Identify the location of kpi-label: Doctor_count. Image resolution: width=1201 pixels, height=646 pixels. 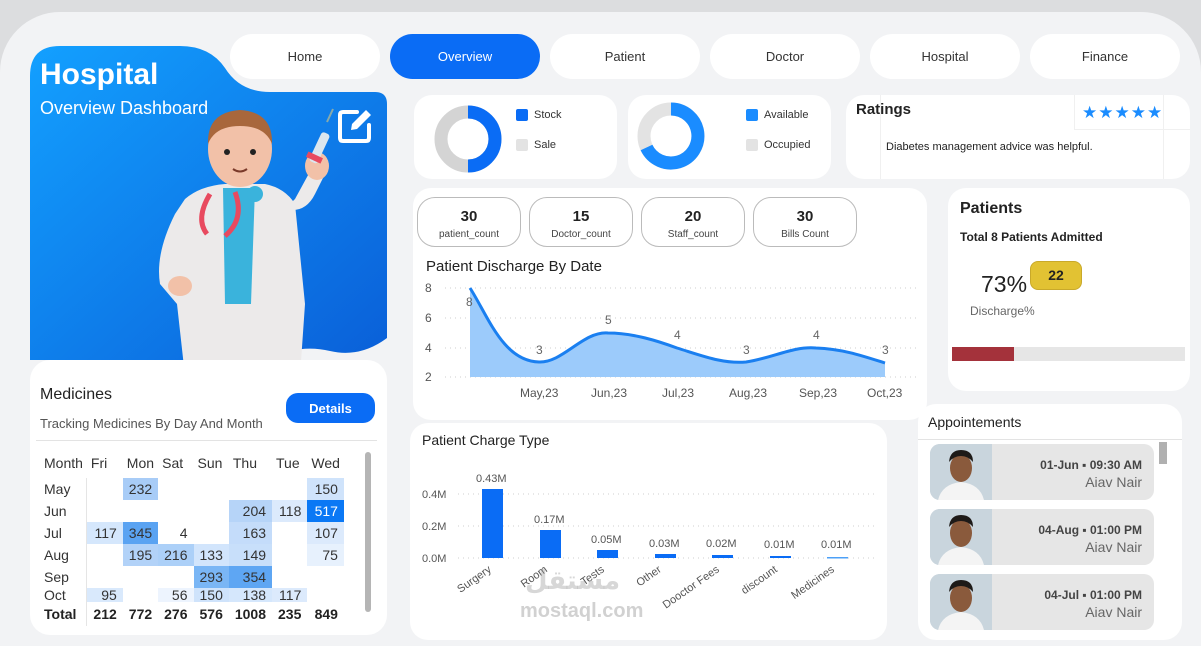
(581, 234).